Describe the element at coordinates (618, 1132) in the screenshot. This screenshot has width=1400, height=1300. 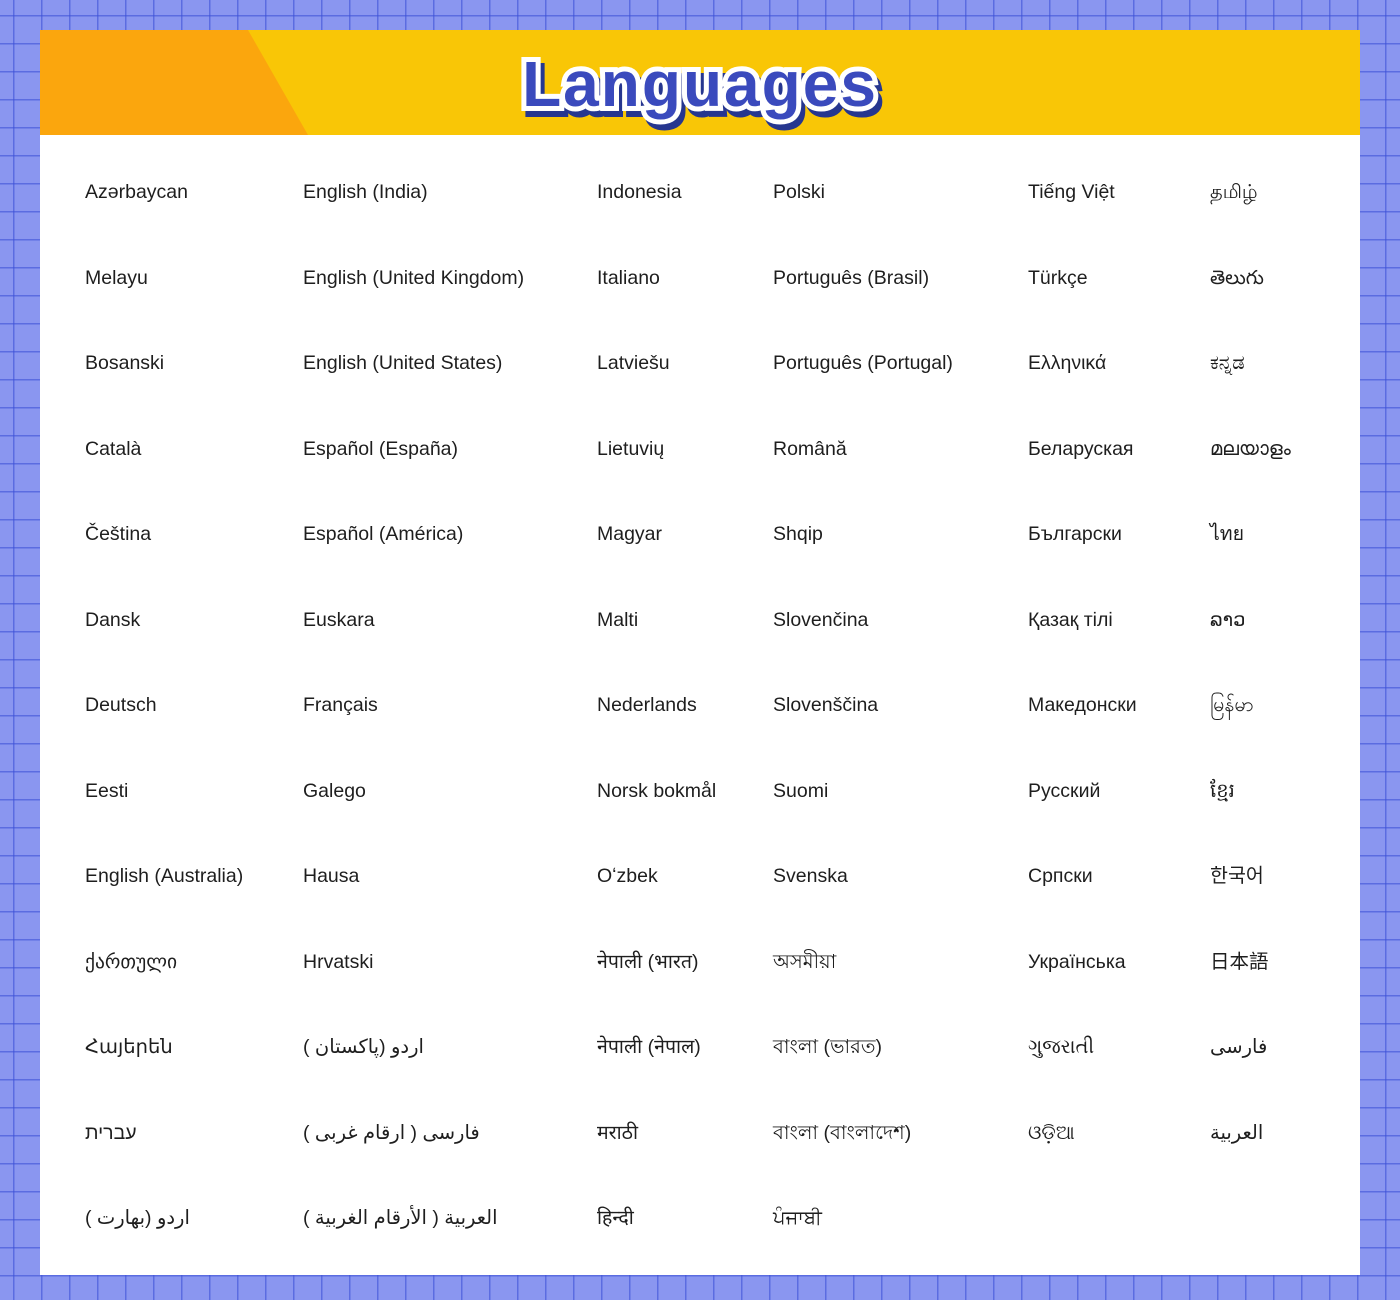
I see `language-option: मराठी` at that location.